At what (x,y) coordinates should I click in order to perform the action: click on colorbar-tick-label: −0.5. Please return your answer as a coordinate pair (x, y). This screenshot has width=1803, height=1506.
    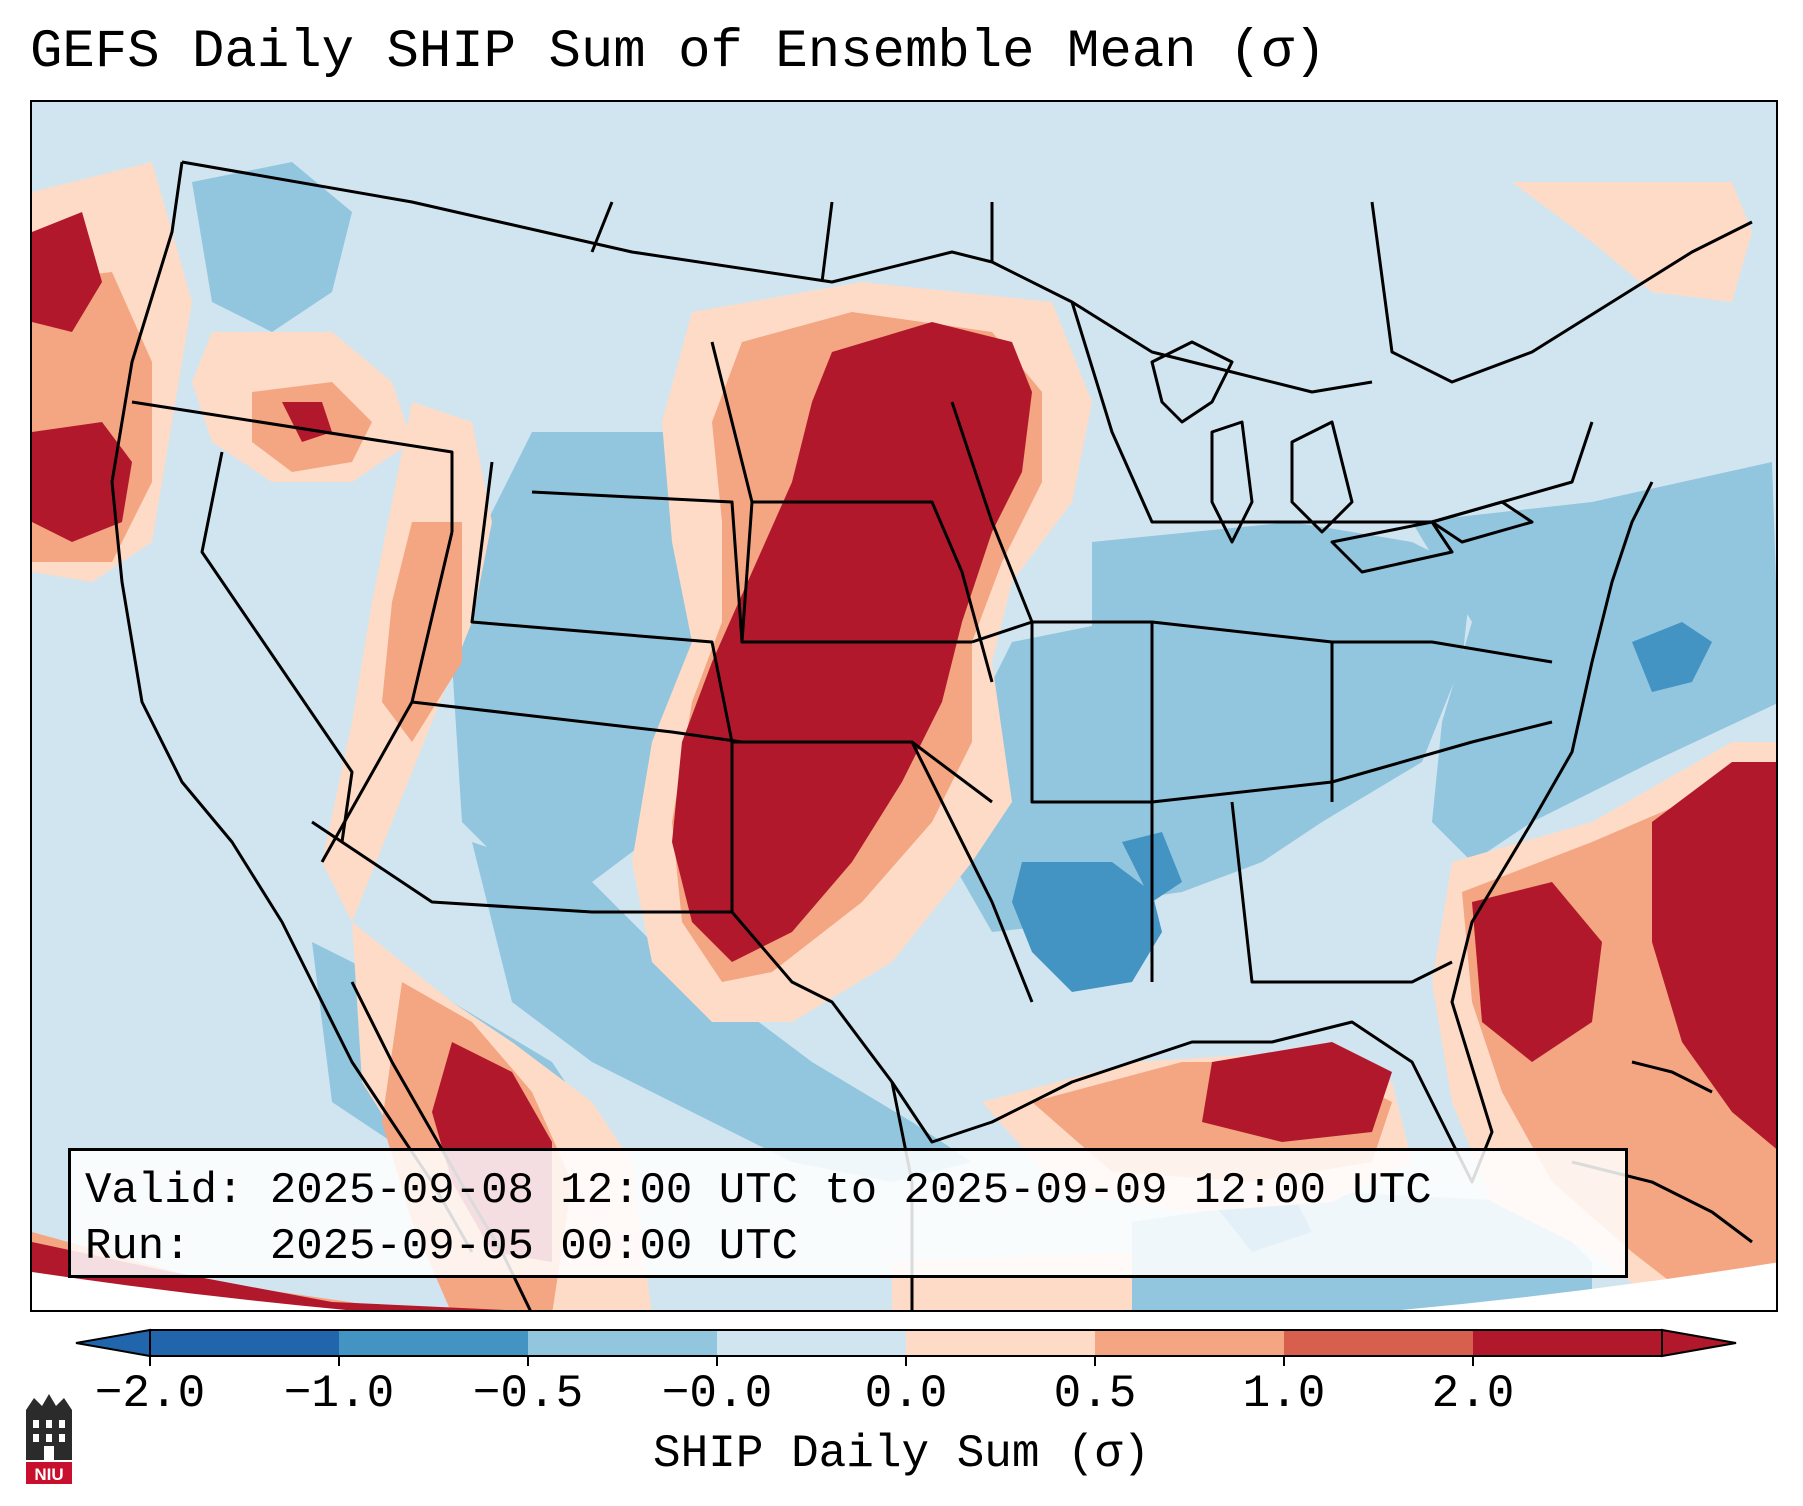
    Looking at the image, I should click on (528, 1394).